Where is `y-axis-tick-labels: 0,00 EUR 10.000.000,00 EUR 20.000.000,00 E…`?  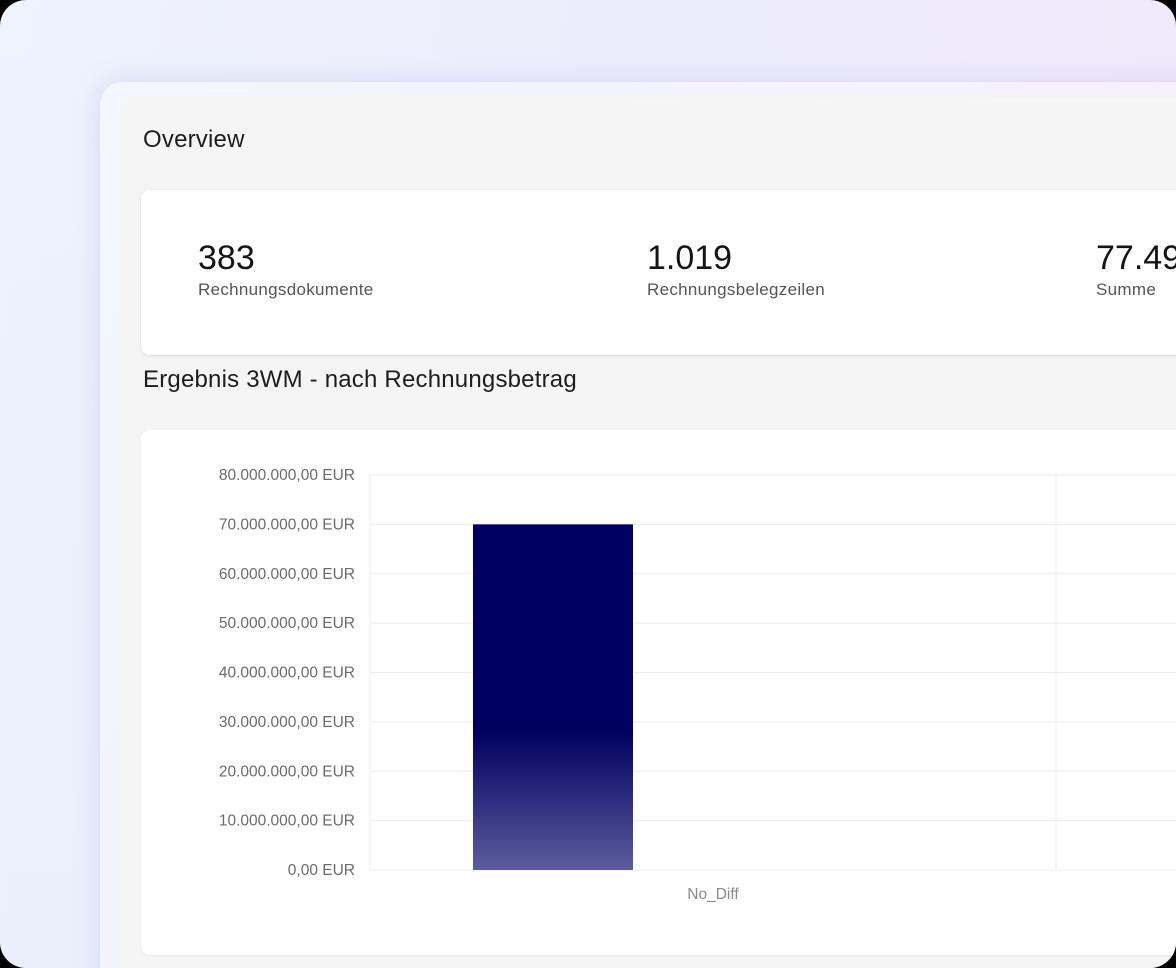
y-axis-tick-labels: 0,00 EUR 10.000.000,00 EUR 20.000.000,00 E… is located at coordinates (287, 673).